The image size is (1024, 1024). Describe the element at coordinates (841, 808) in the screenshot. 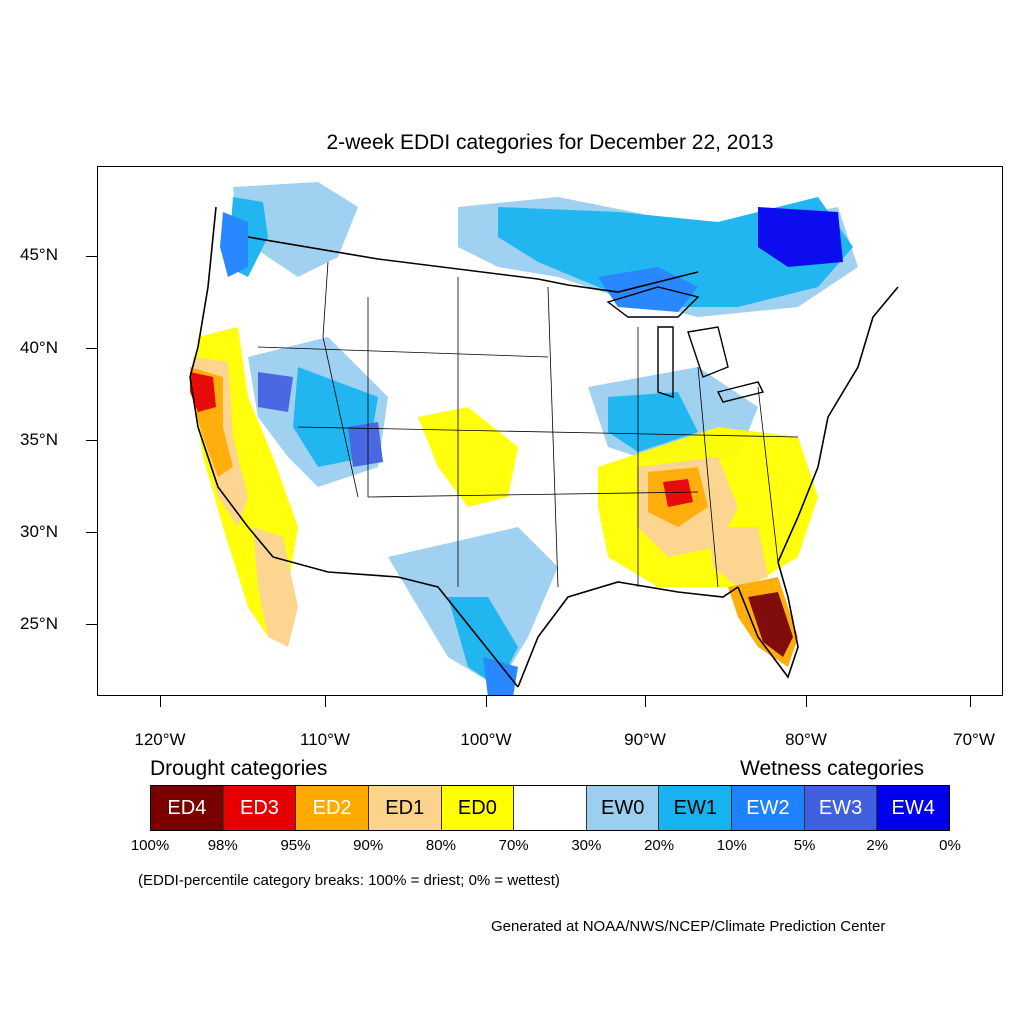

I see `legend-swatch-ew3: EW3` at that location.